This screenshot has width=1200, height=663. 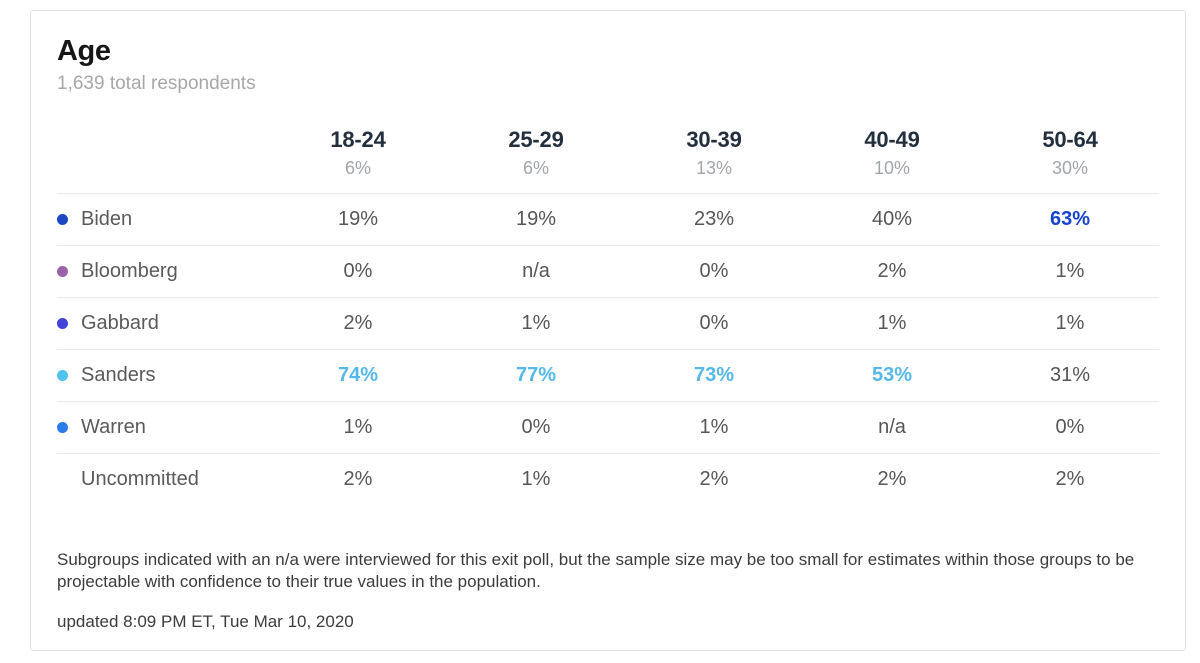 What do you see at coordinates (608, 323) in the screenshot?
I see `table-row-gabbard: Gabbard 2% 1% 0% 1% 1%` at bounding box center [608, 323].